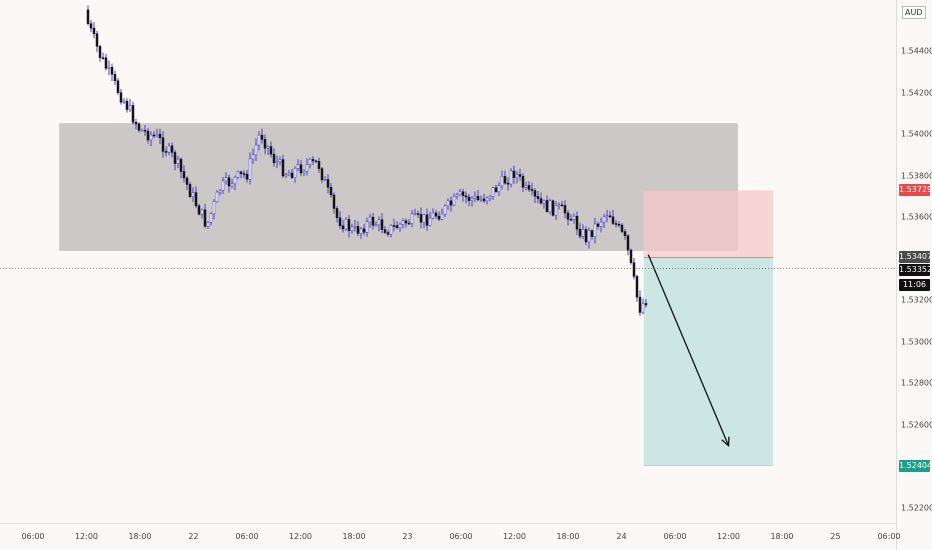 The image size is (932, 550). What do you see at coordinates (916, 51) in the screenshot?
I see `price-tick: 1.54400` at bounding box center [916, 51].